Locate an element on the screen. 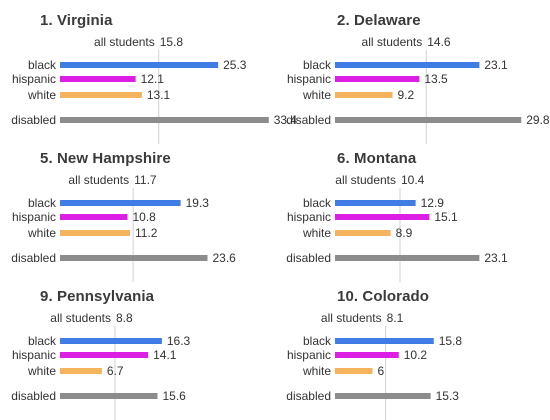 Image resolution: width=550 pixels, height=420 pixels. value-label-black: 16.3 is located at coordinates (179, 341).